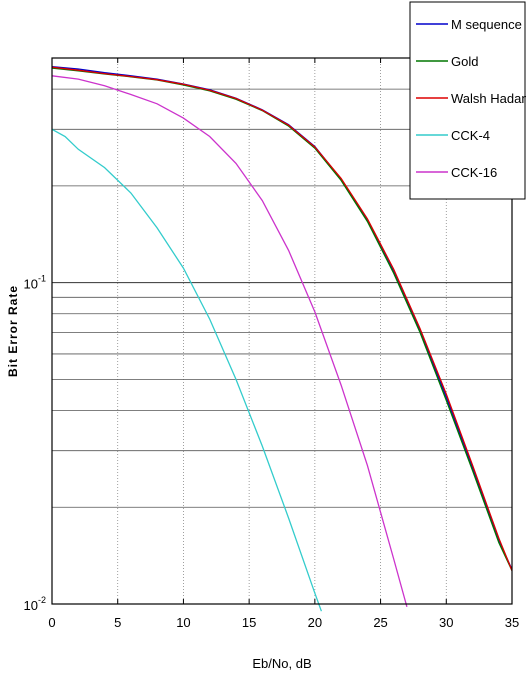 This screenshot has height=684, width=526. I want to click on x-tick-label: 5, so click(117, 622).